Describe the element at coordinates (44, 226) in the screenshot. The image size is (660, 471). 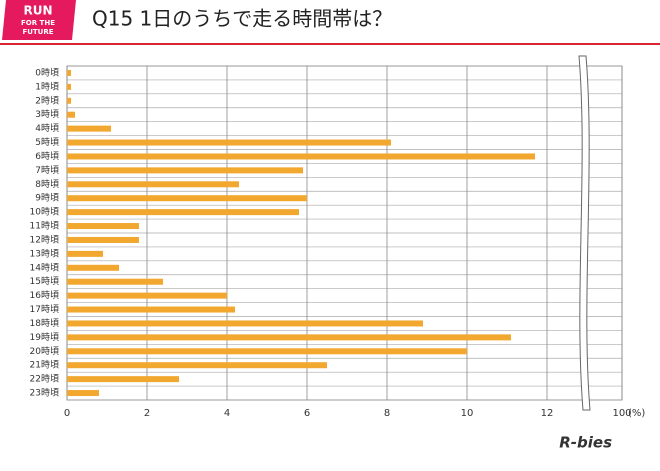
I see `y-tick-label: 11時頃` at that location.